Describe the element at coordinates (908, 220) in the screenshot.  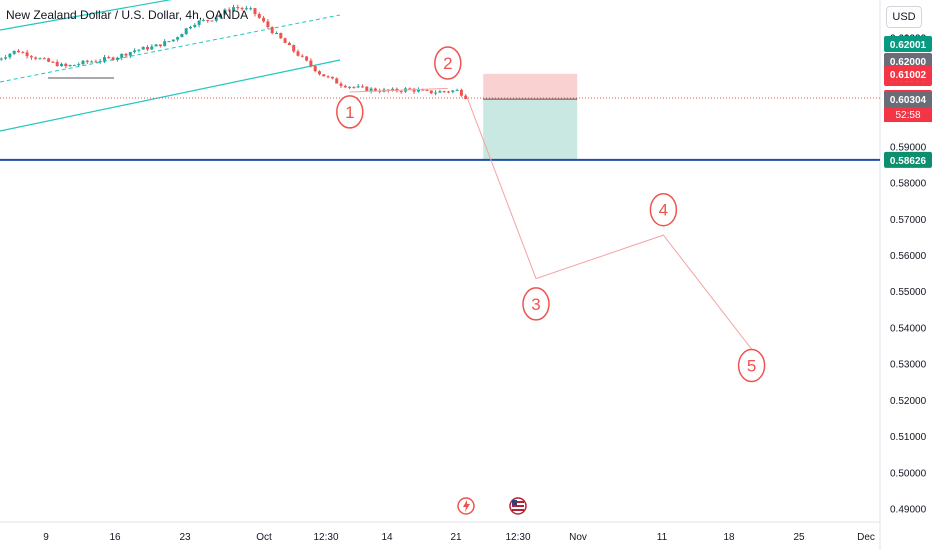
I see `y-tick-label: 0.57000` at that location.